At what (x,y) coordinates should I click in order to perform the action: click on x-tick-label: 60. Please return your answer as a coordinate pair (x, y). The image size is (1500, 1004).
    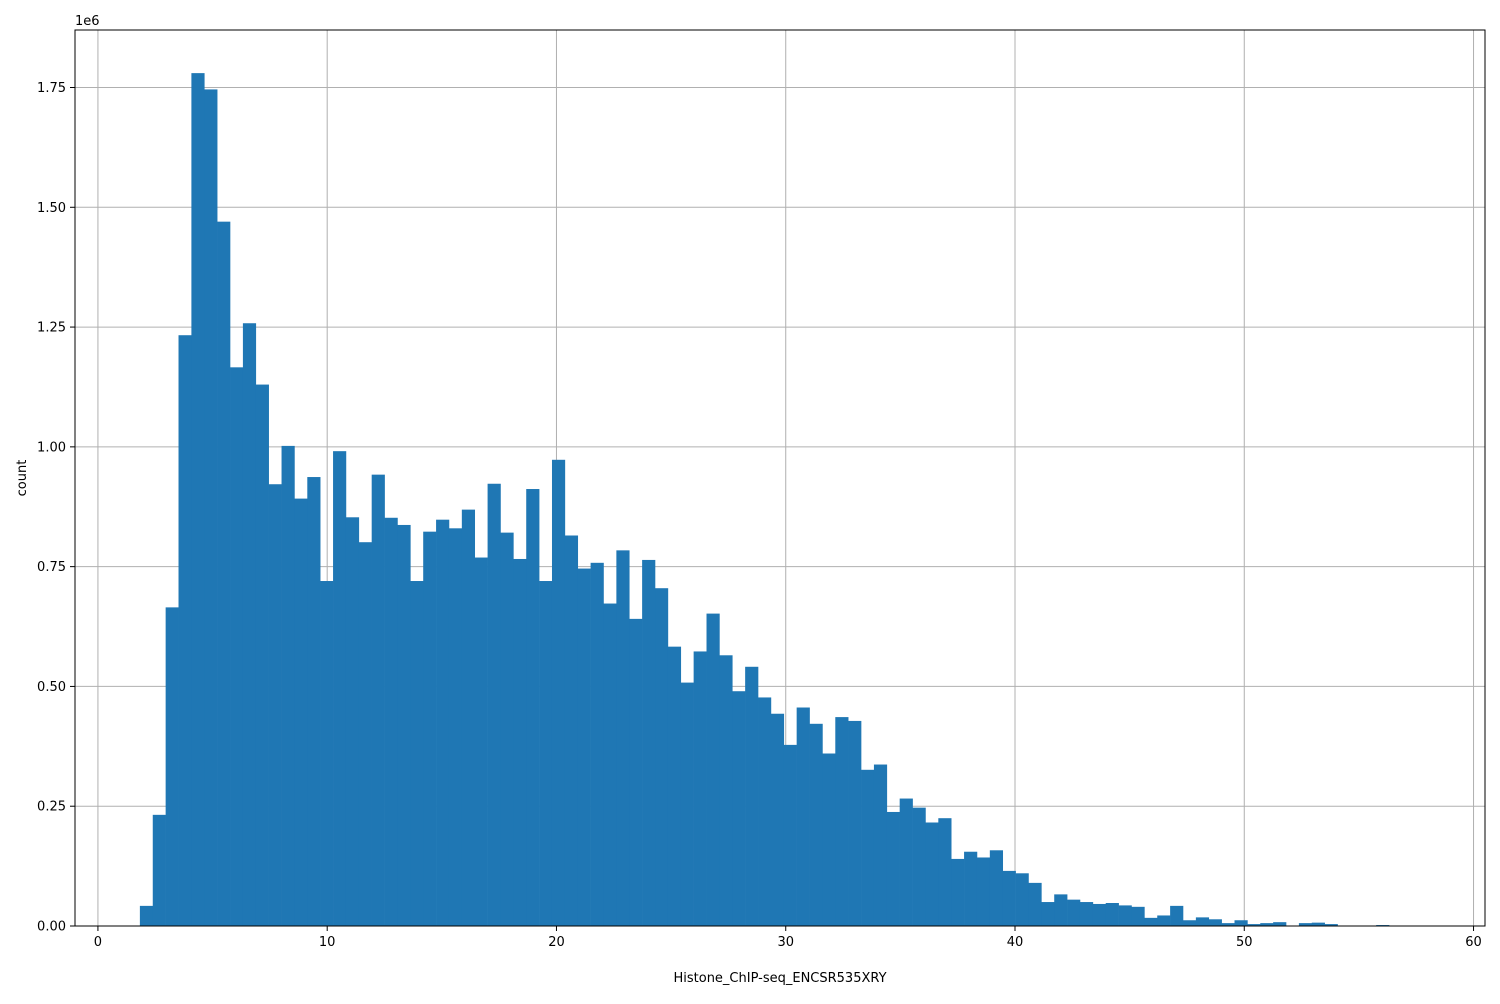
    Looking at the image, I should click on (1473, 942).